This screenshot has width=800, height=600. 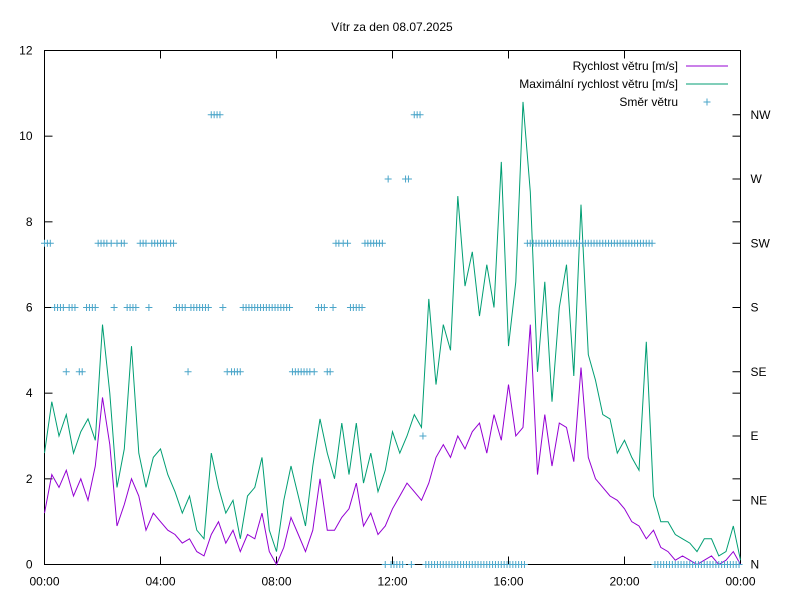 I want to click on y2-tick-label: SE, so click(x=759, y=372).